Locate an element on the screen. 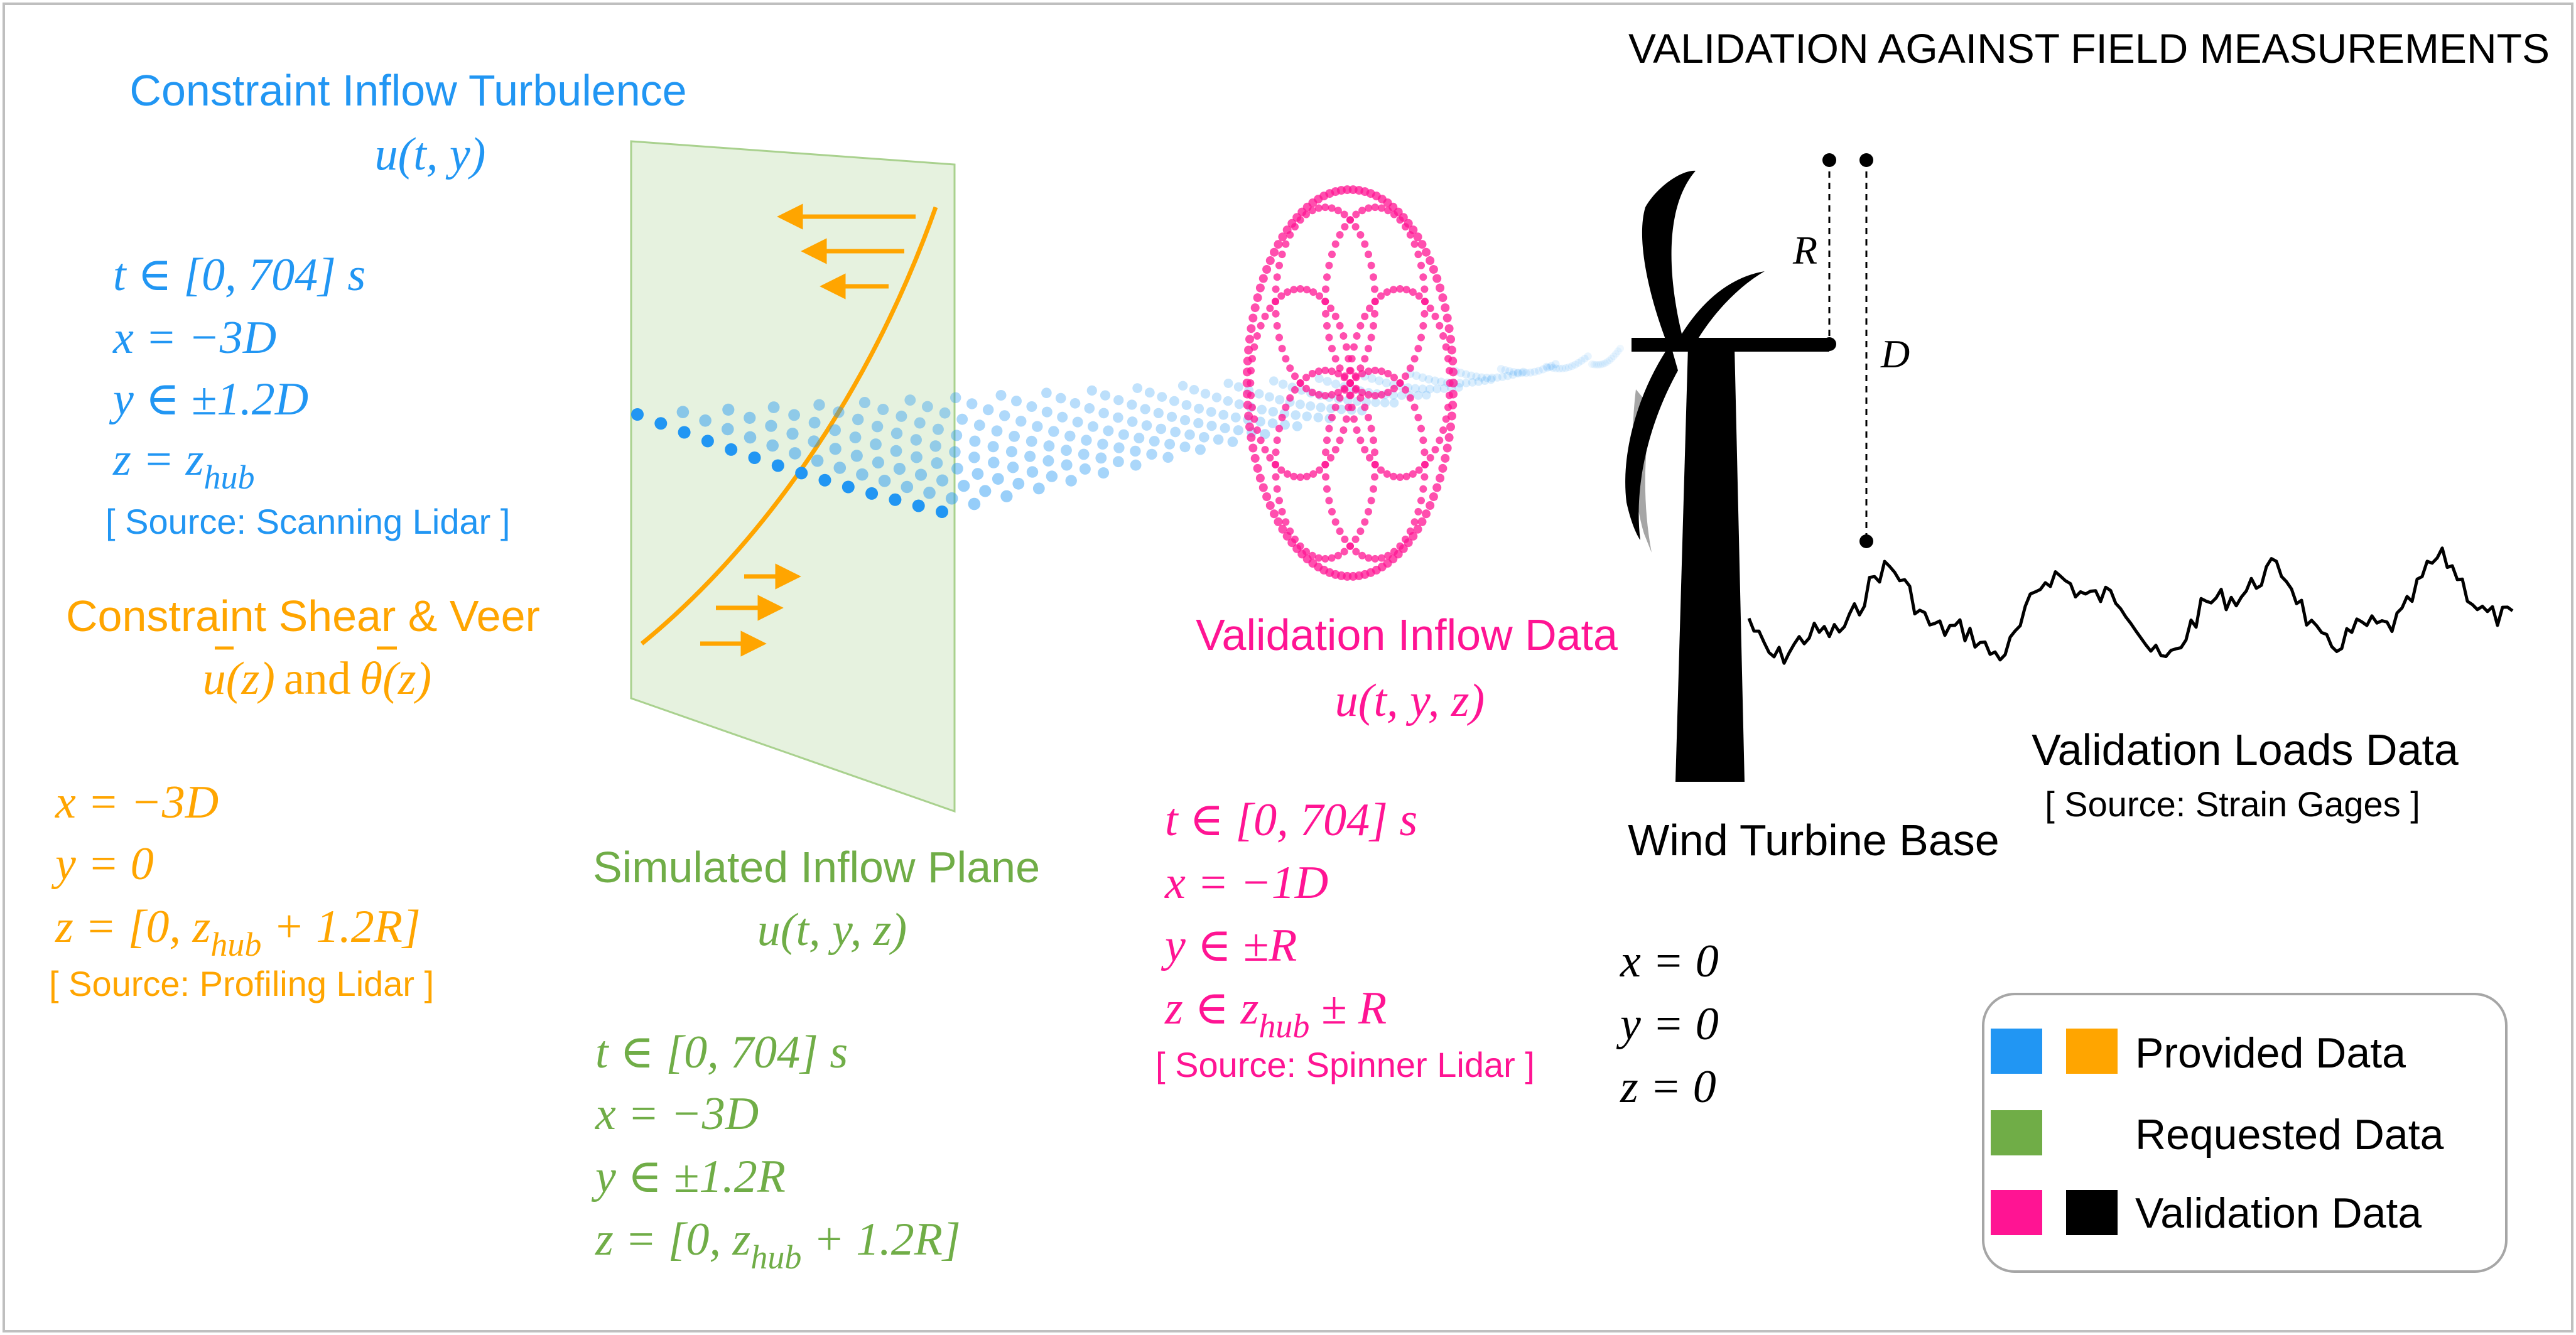 The width and height of the screenshot is (2576, 1335). legend-swatch-validation-black is located at coordinates (2092, 1212).